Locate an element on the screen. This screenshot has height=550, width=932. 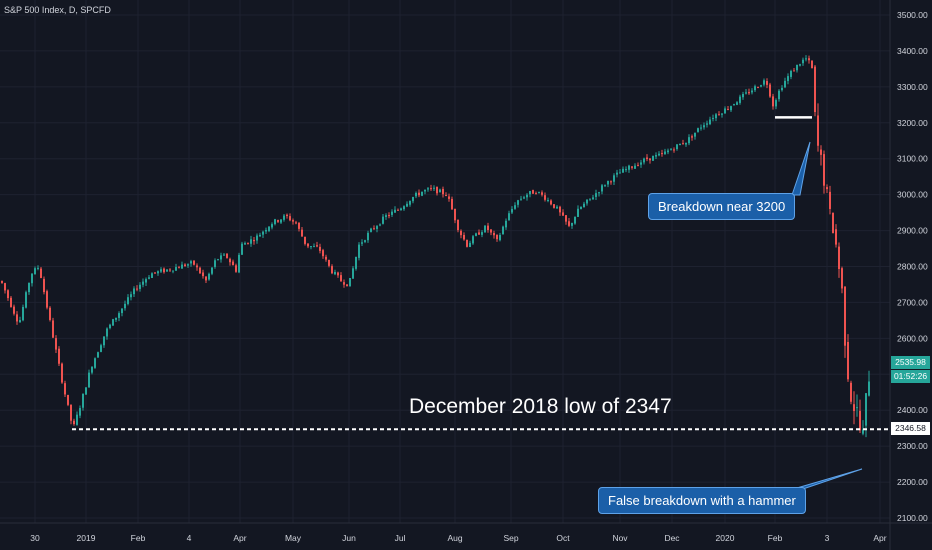
y-tick-label: 2600.00 is located at coordinates (912, 338).